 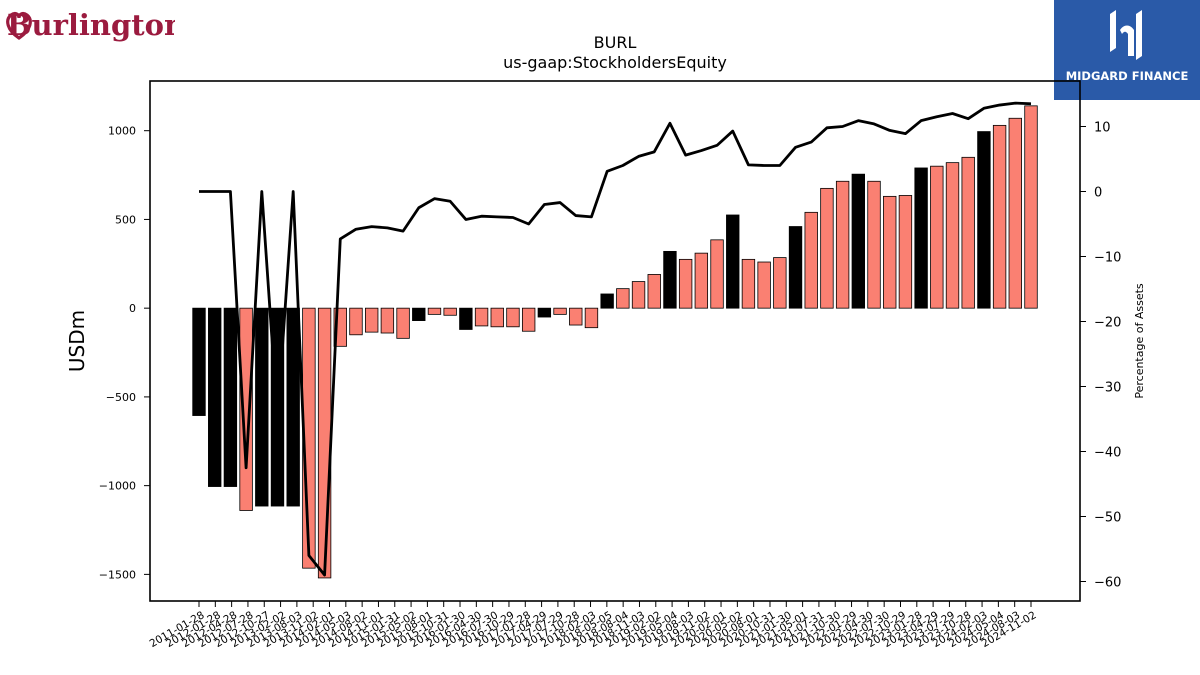 I want to click on left-tick-label: −1500, so click(x=117, y=574).